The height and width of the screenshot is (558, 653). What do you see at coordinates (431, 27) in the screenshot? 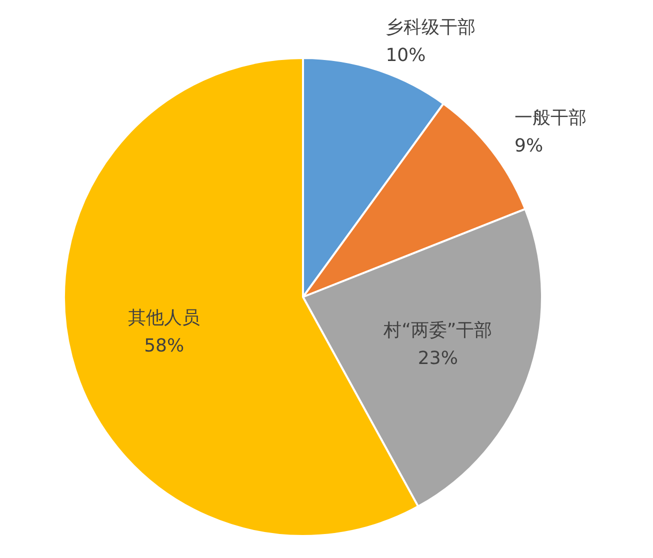
I see `slice-label: 乡科级干部` at bounding box center [431, 27].